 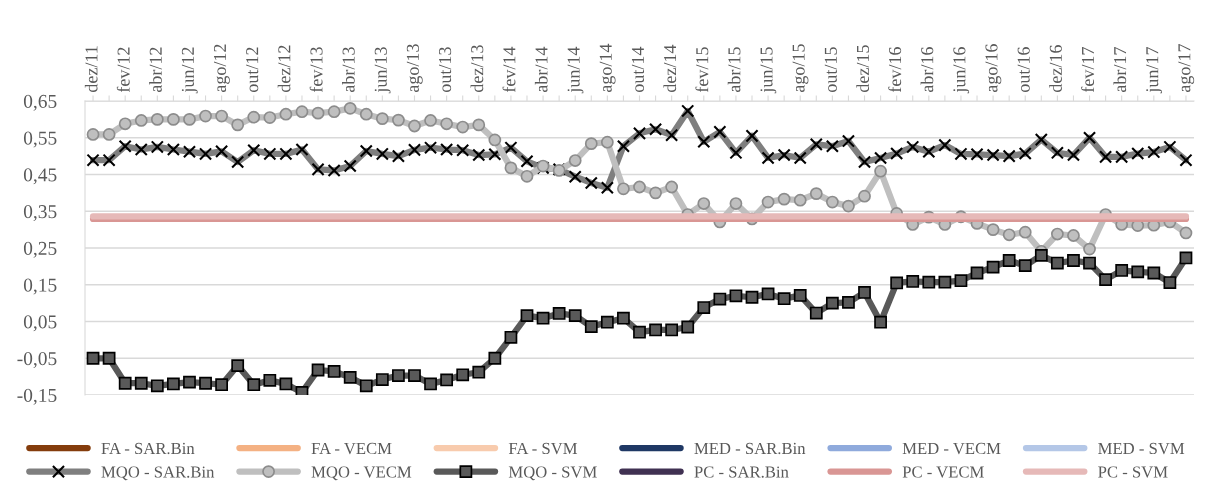 I want to click on x-tick-label: fev/13, so click(x=316, y=70).